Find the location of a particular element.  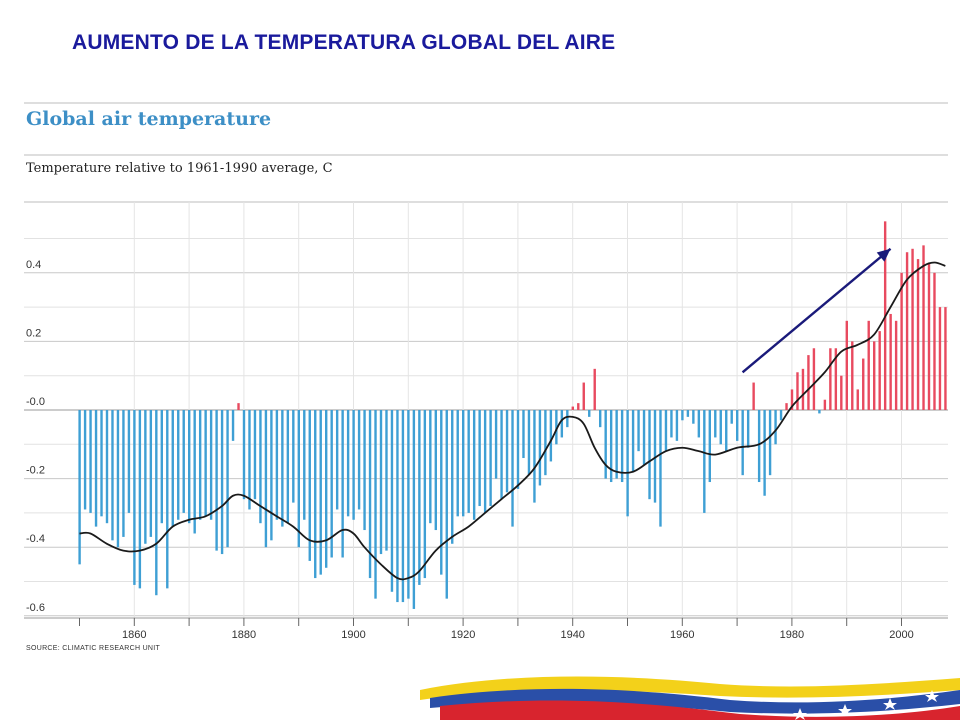

bar-1964 is located at coordinates (704, 461).